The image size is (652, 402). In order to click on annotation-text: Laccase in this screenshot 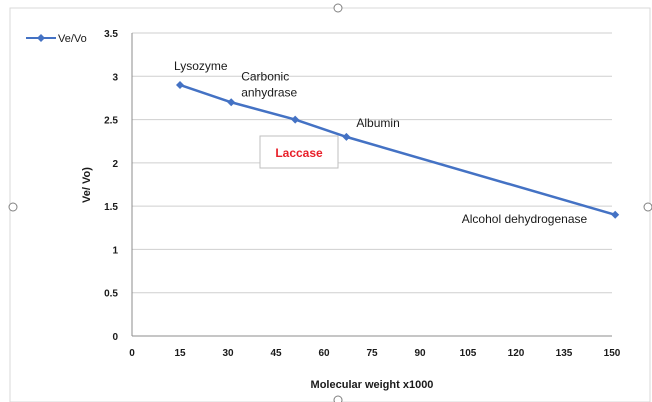, I will do `click(299, 153)`.